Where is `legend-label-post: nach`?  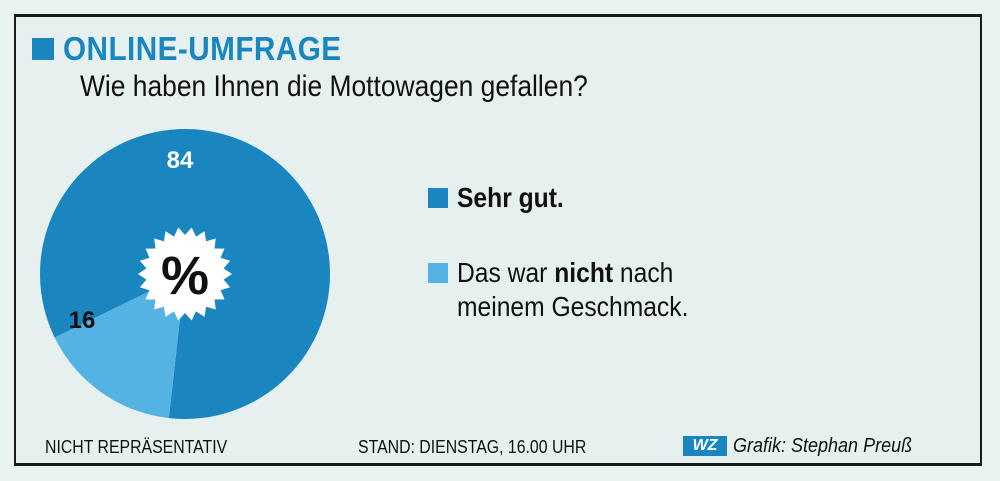 legend-label-post: nach is located at coordinates (643, 272).